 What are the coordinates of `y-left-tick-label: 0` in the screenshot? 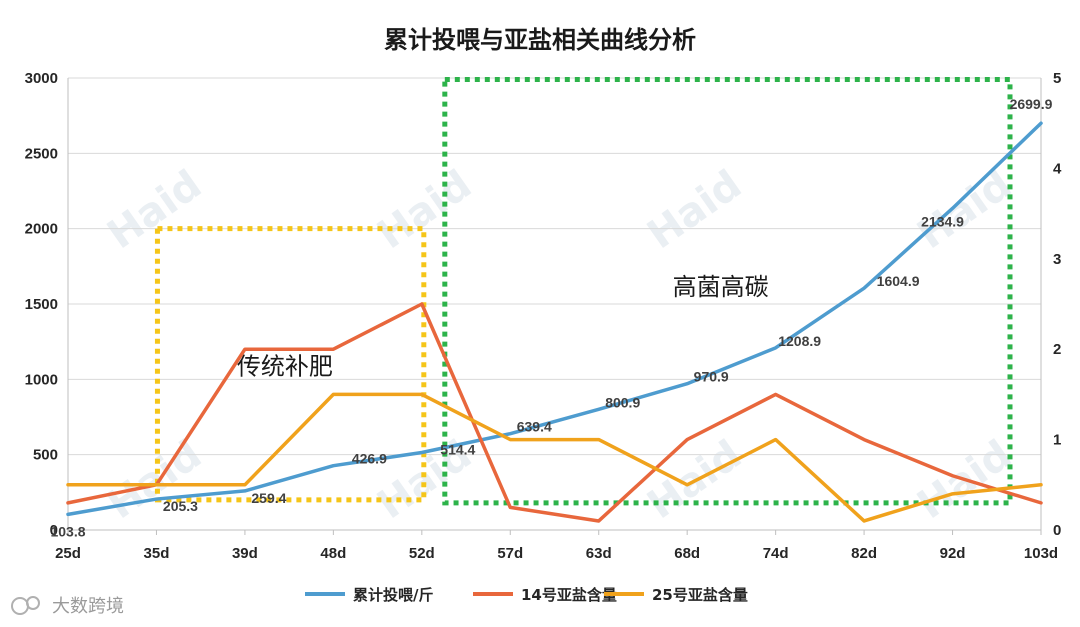 It's located at (54, 530).